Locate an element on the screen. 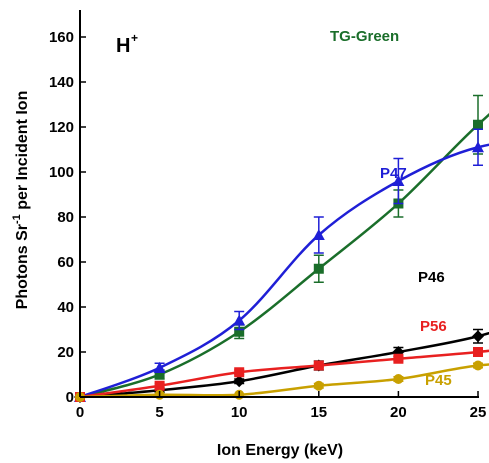 The image size is (489, 463). y-tick-label: 100 is located at coordinates (61, 172).